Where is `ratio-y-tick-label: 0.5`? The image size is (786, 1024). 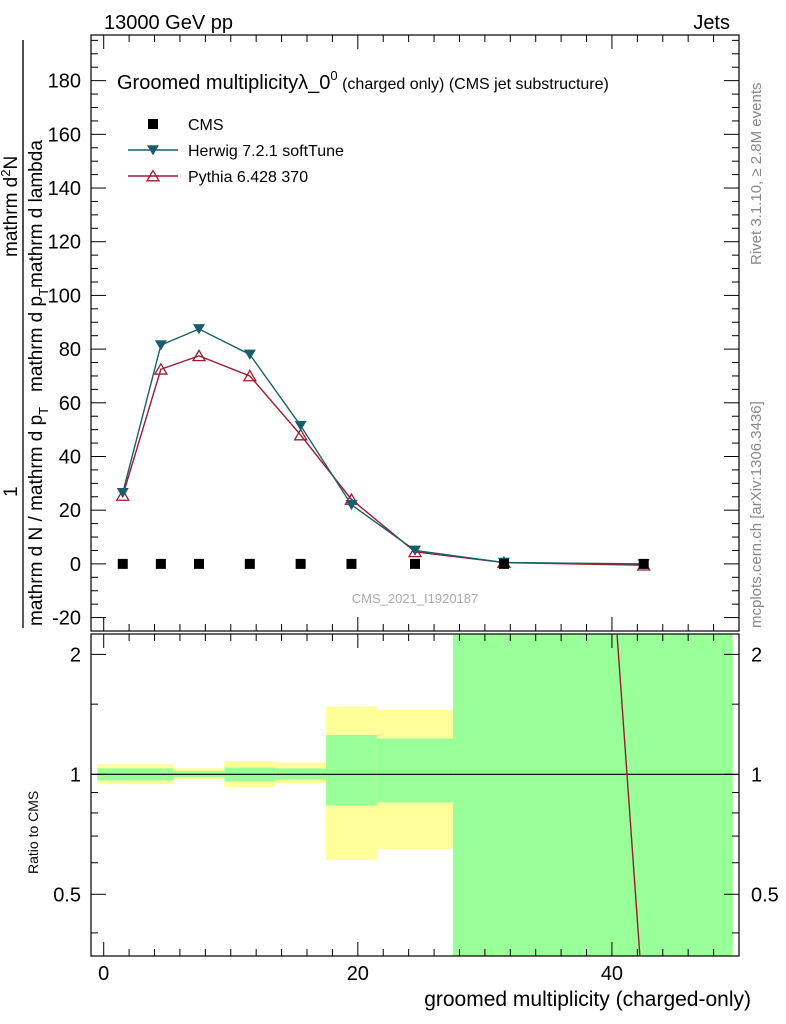
ratio-y-tick-label: 0.5 is located at coordinates (67, 895).